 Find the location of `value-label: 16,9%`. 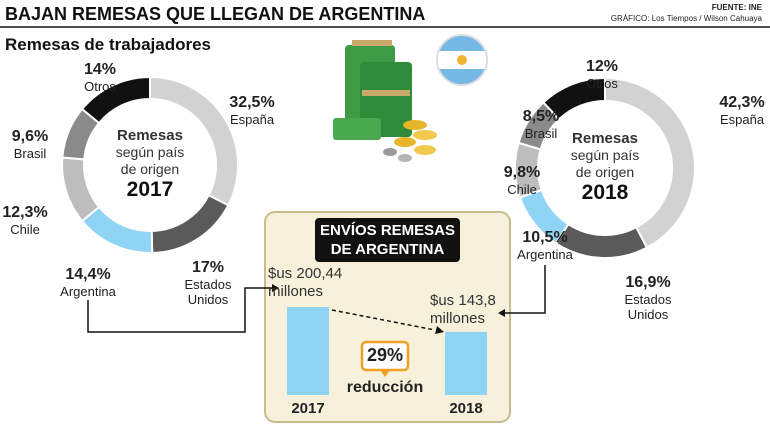

value-label: 16,9% is located at coordinates (648, 282).